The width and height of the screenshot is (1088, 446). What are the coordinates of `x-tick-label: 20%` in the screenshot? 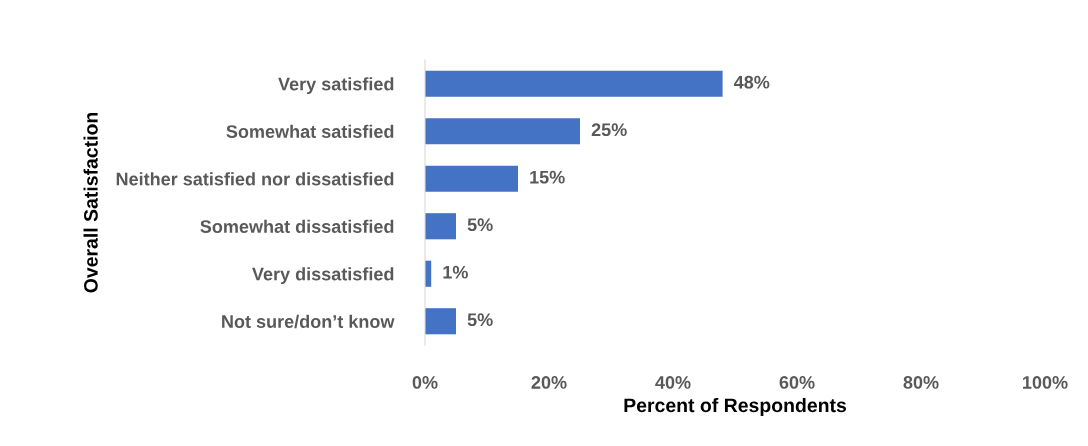 It's located at (549, 382).